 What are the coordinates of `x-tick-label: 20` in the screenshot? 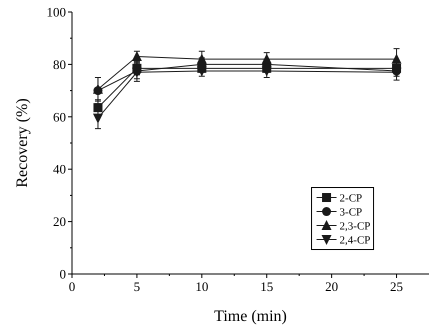 It's located at (331, 286).